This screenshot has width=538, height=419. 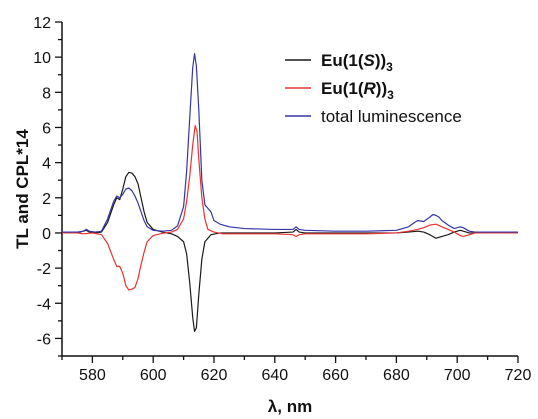 What do you see at coordinates (46, 93) in the screenshot?
I see `y-tick-label: 8` at bounding box center [46, 93].